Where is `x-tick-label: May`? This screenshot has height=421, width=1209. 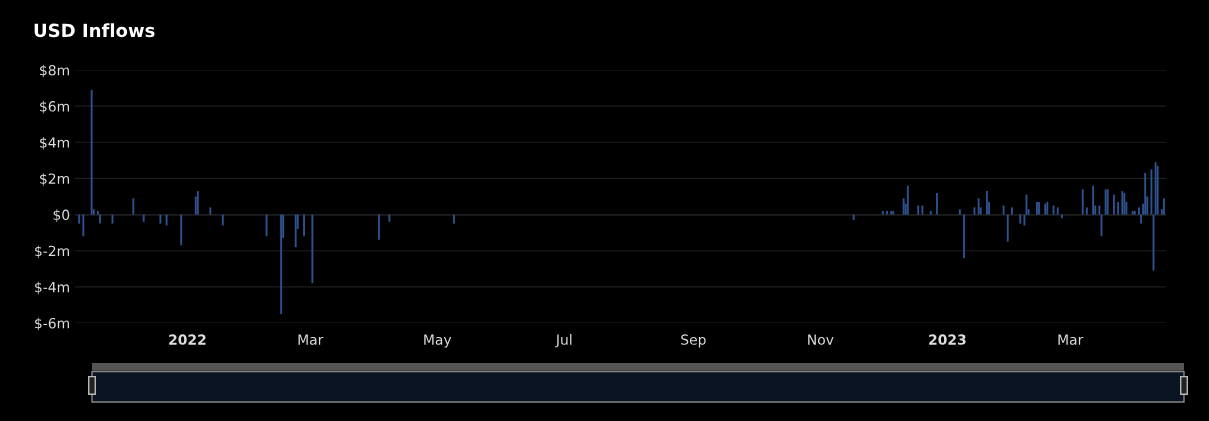
x-tick-label: May is located at coordinates (438, 341).